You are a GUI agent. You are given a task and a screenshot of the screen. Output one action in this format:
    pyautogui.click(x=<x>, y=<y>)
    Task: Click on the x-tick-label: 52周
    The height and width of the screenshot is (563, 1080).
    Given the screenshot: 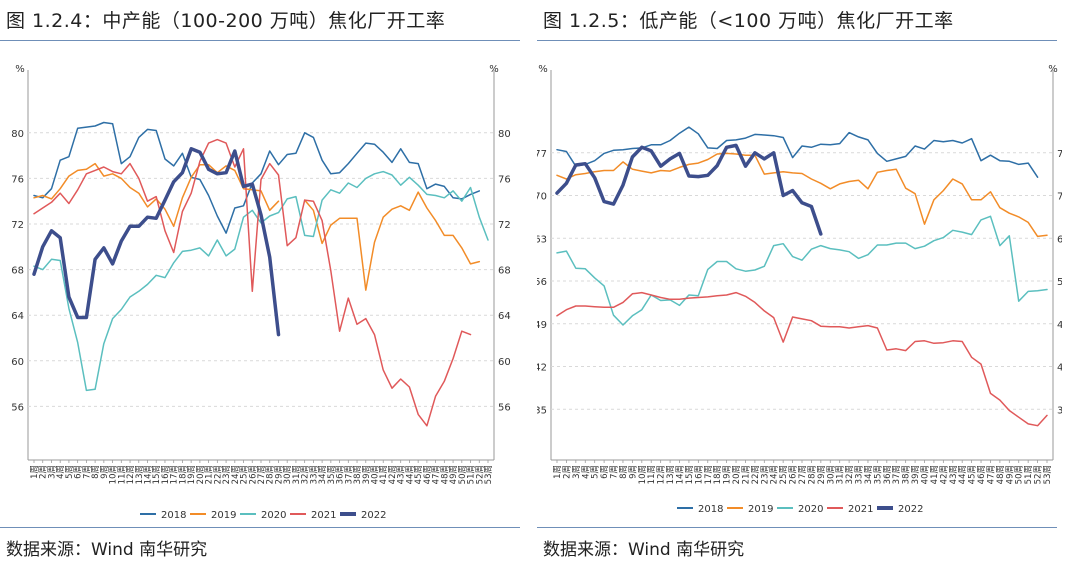 What is the action you would take?
    pyautogui.click(x=480, y=474)
    